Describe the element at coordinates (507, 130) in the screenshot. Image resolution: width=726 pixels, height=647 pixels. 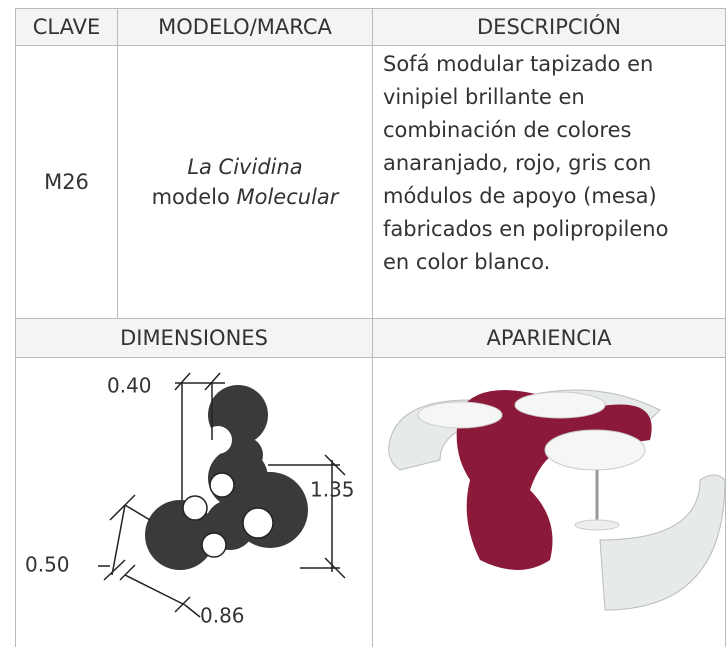
I see `description-line: combinación de colores` at that location.